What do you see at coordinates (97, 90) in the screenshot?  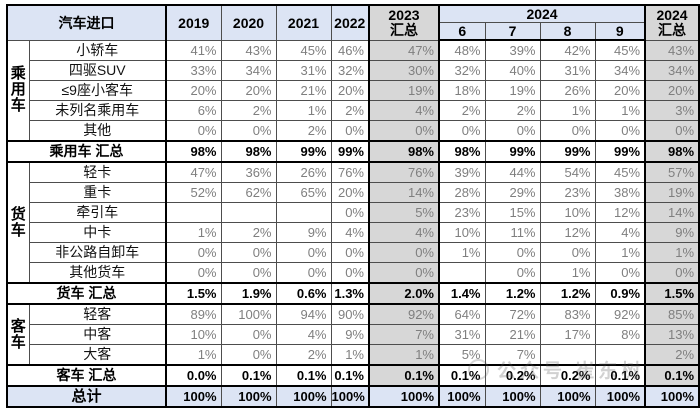 I see `row-label: ≤9座小客车` at bounding box center [97, 90].